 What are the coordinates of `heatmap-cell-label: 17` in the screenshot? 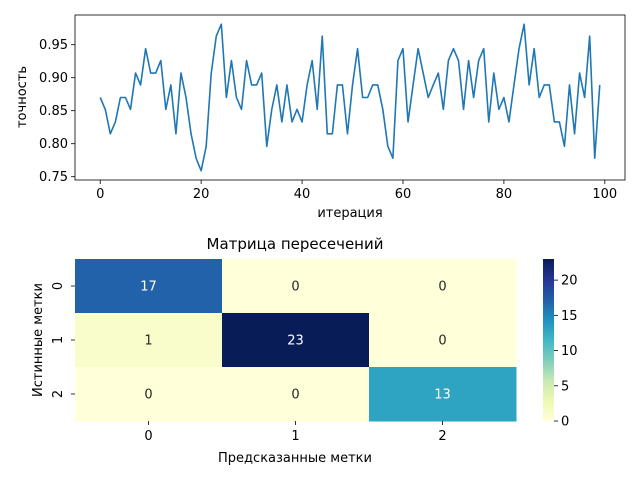 It's located at (148, 287).